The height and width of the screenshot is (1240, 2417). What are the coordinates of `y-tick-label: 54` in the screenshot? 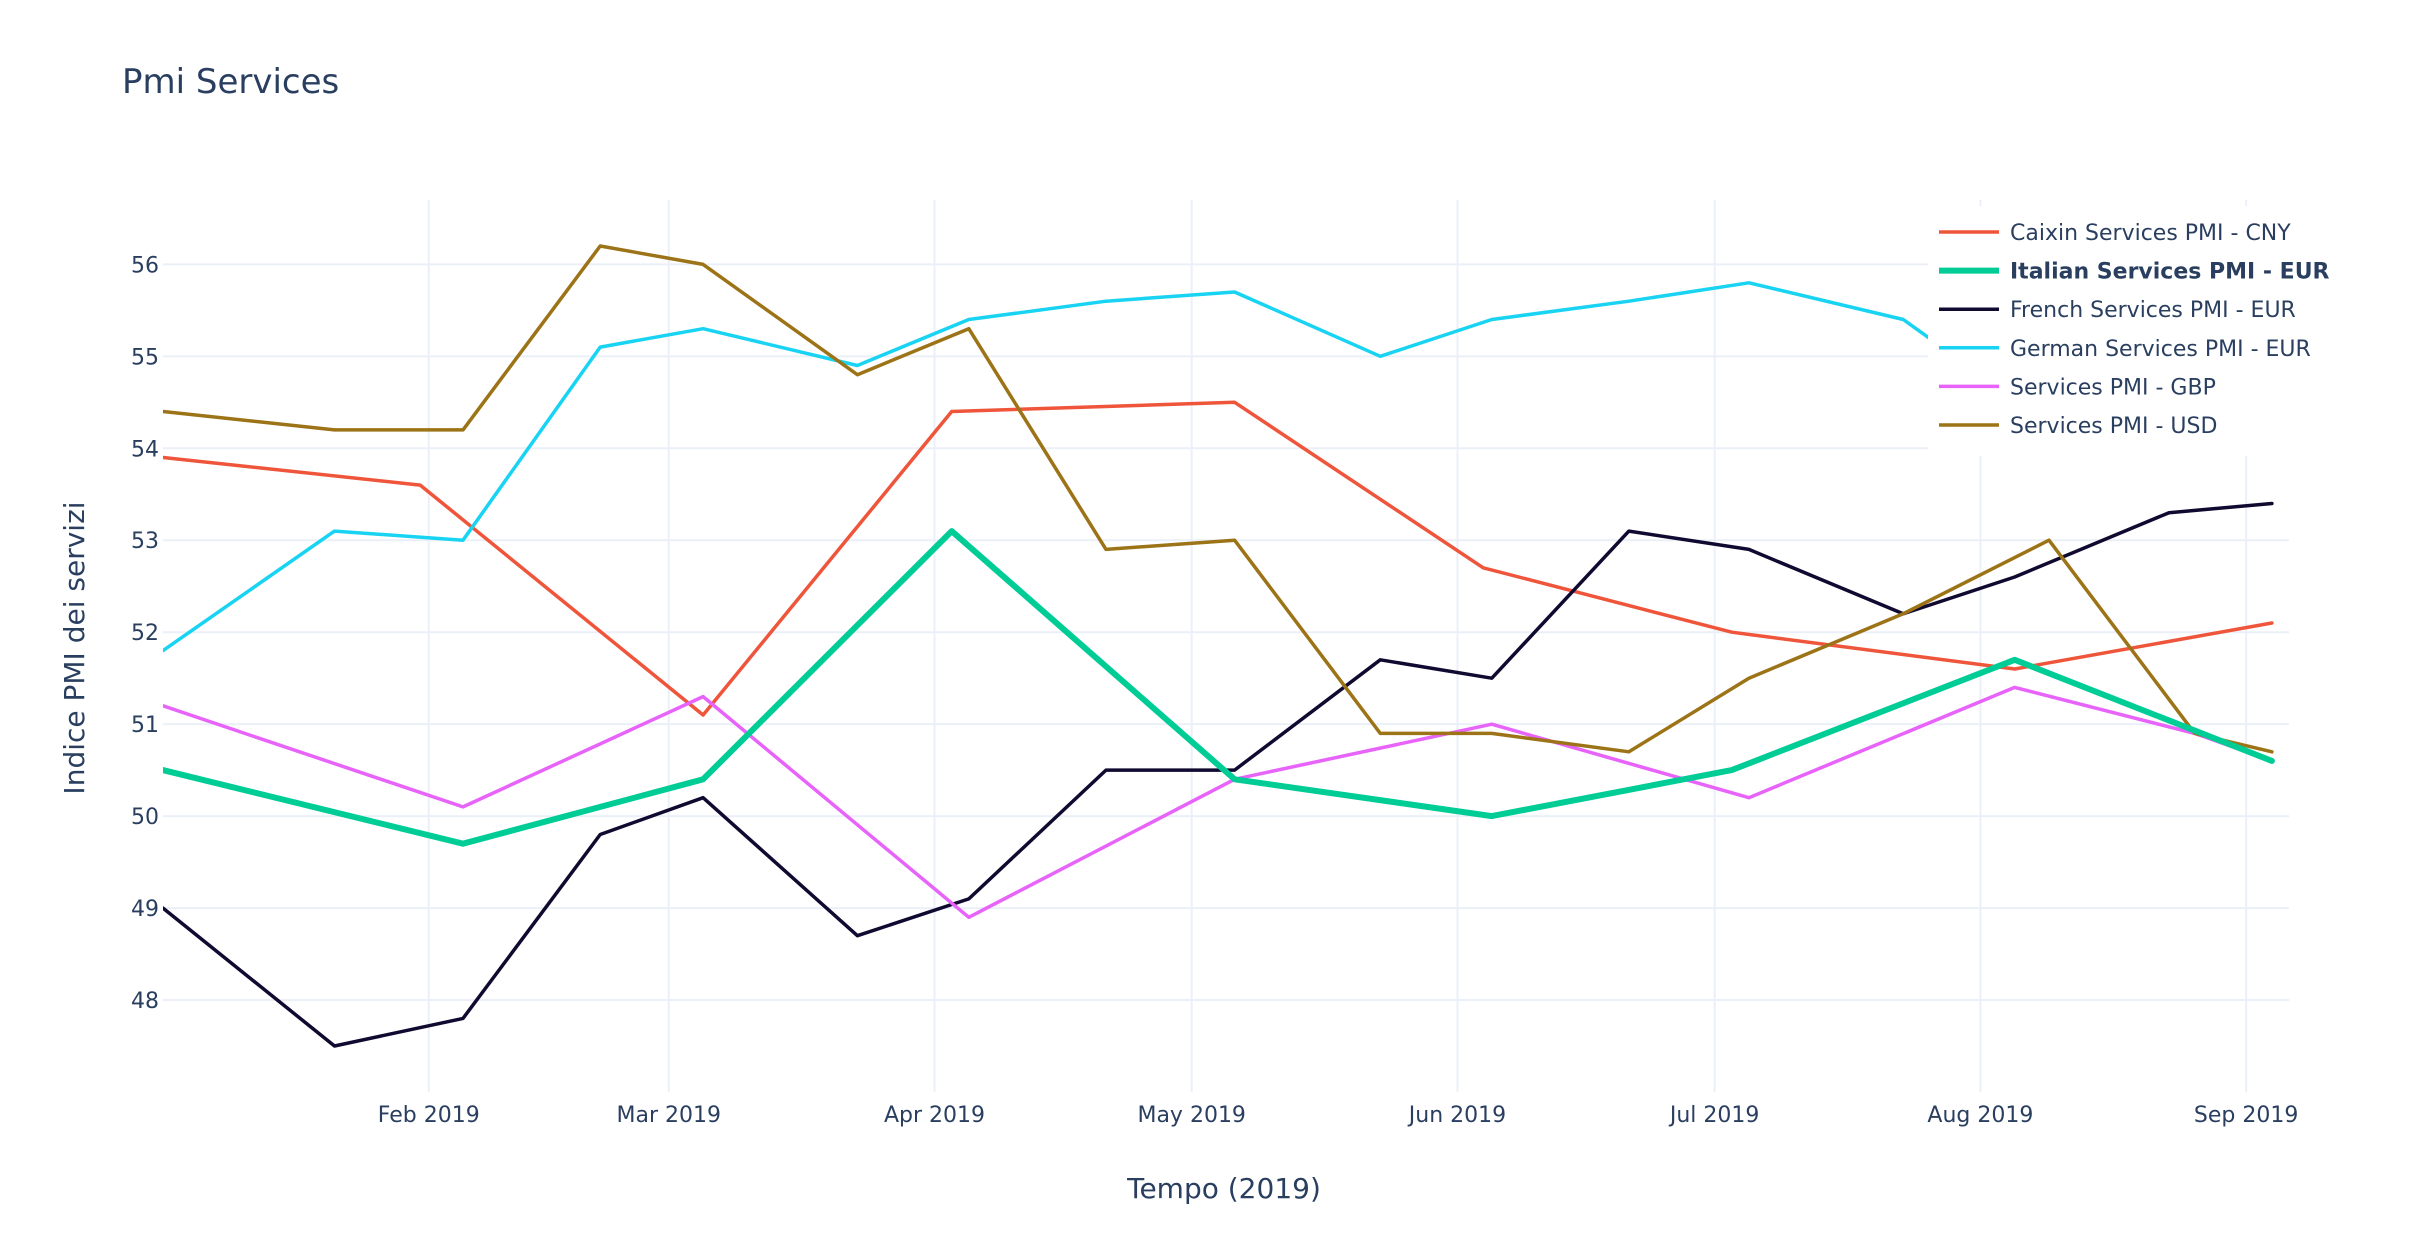 It's located at (145, 449).